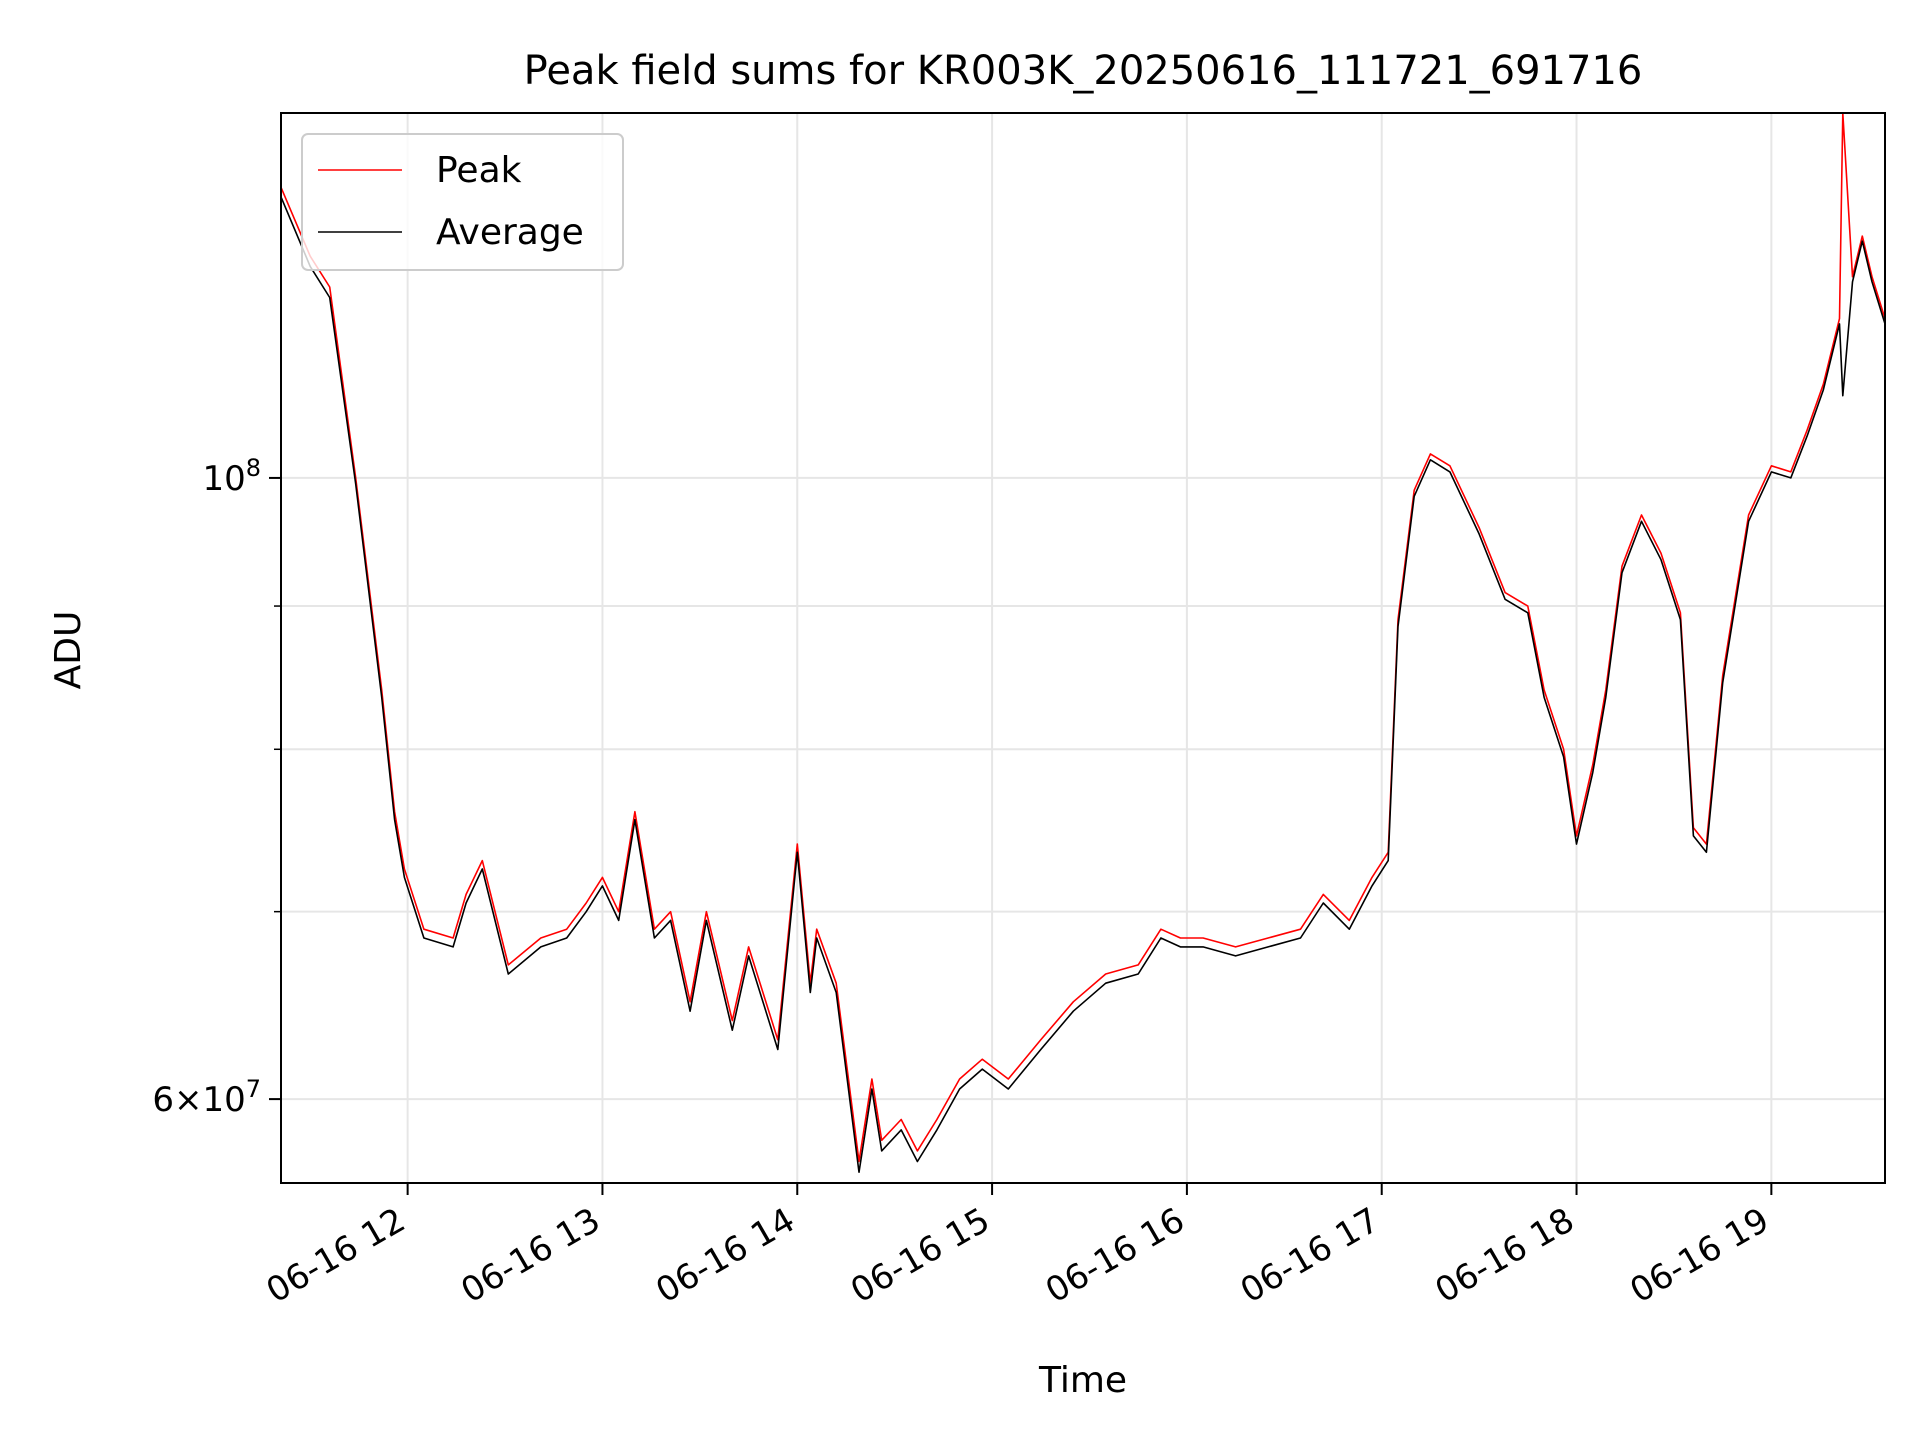  Describe the element at coordinates (1082, 1380) in the screenshot. I see `x-axis-label: Time` at that location.